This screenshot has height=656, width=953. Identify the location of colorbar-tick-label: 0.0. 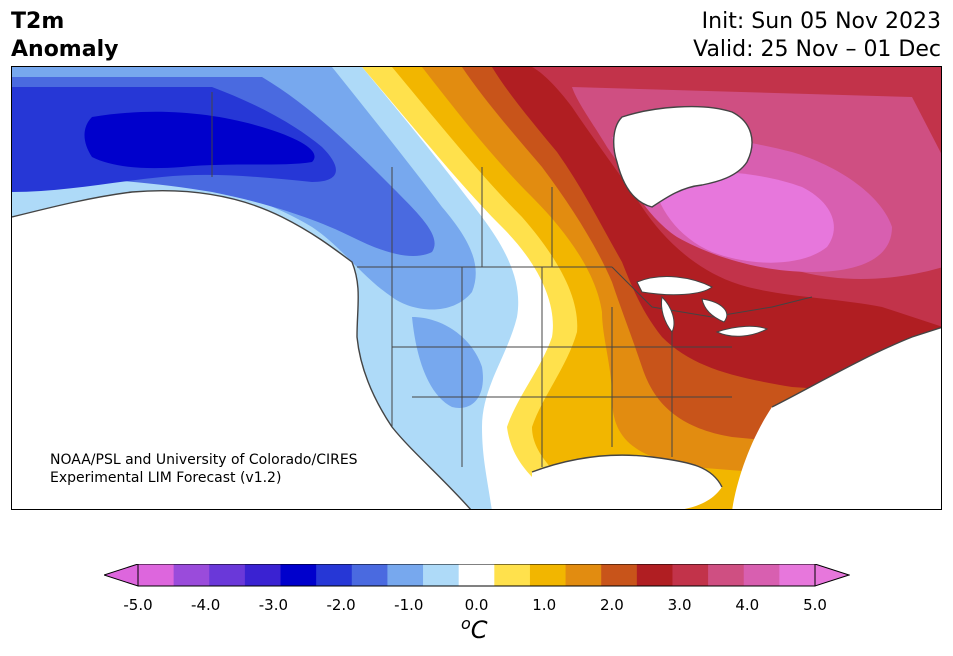
(476, 605).